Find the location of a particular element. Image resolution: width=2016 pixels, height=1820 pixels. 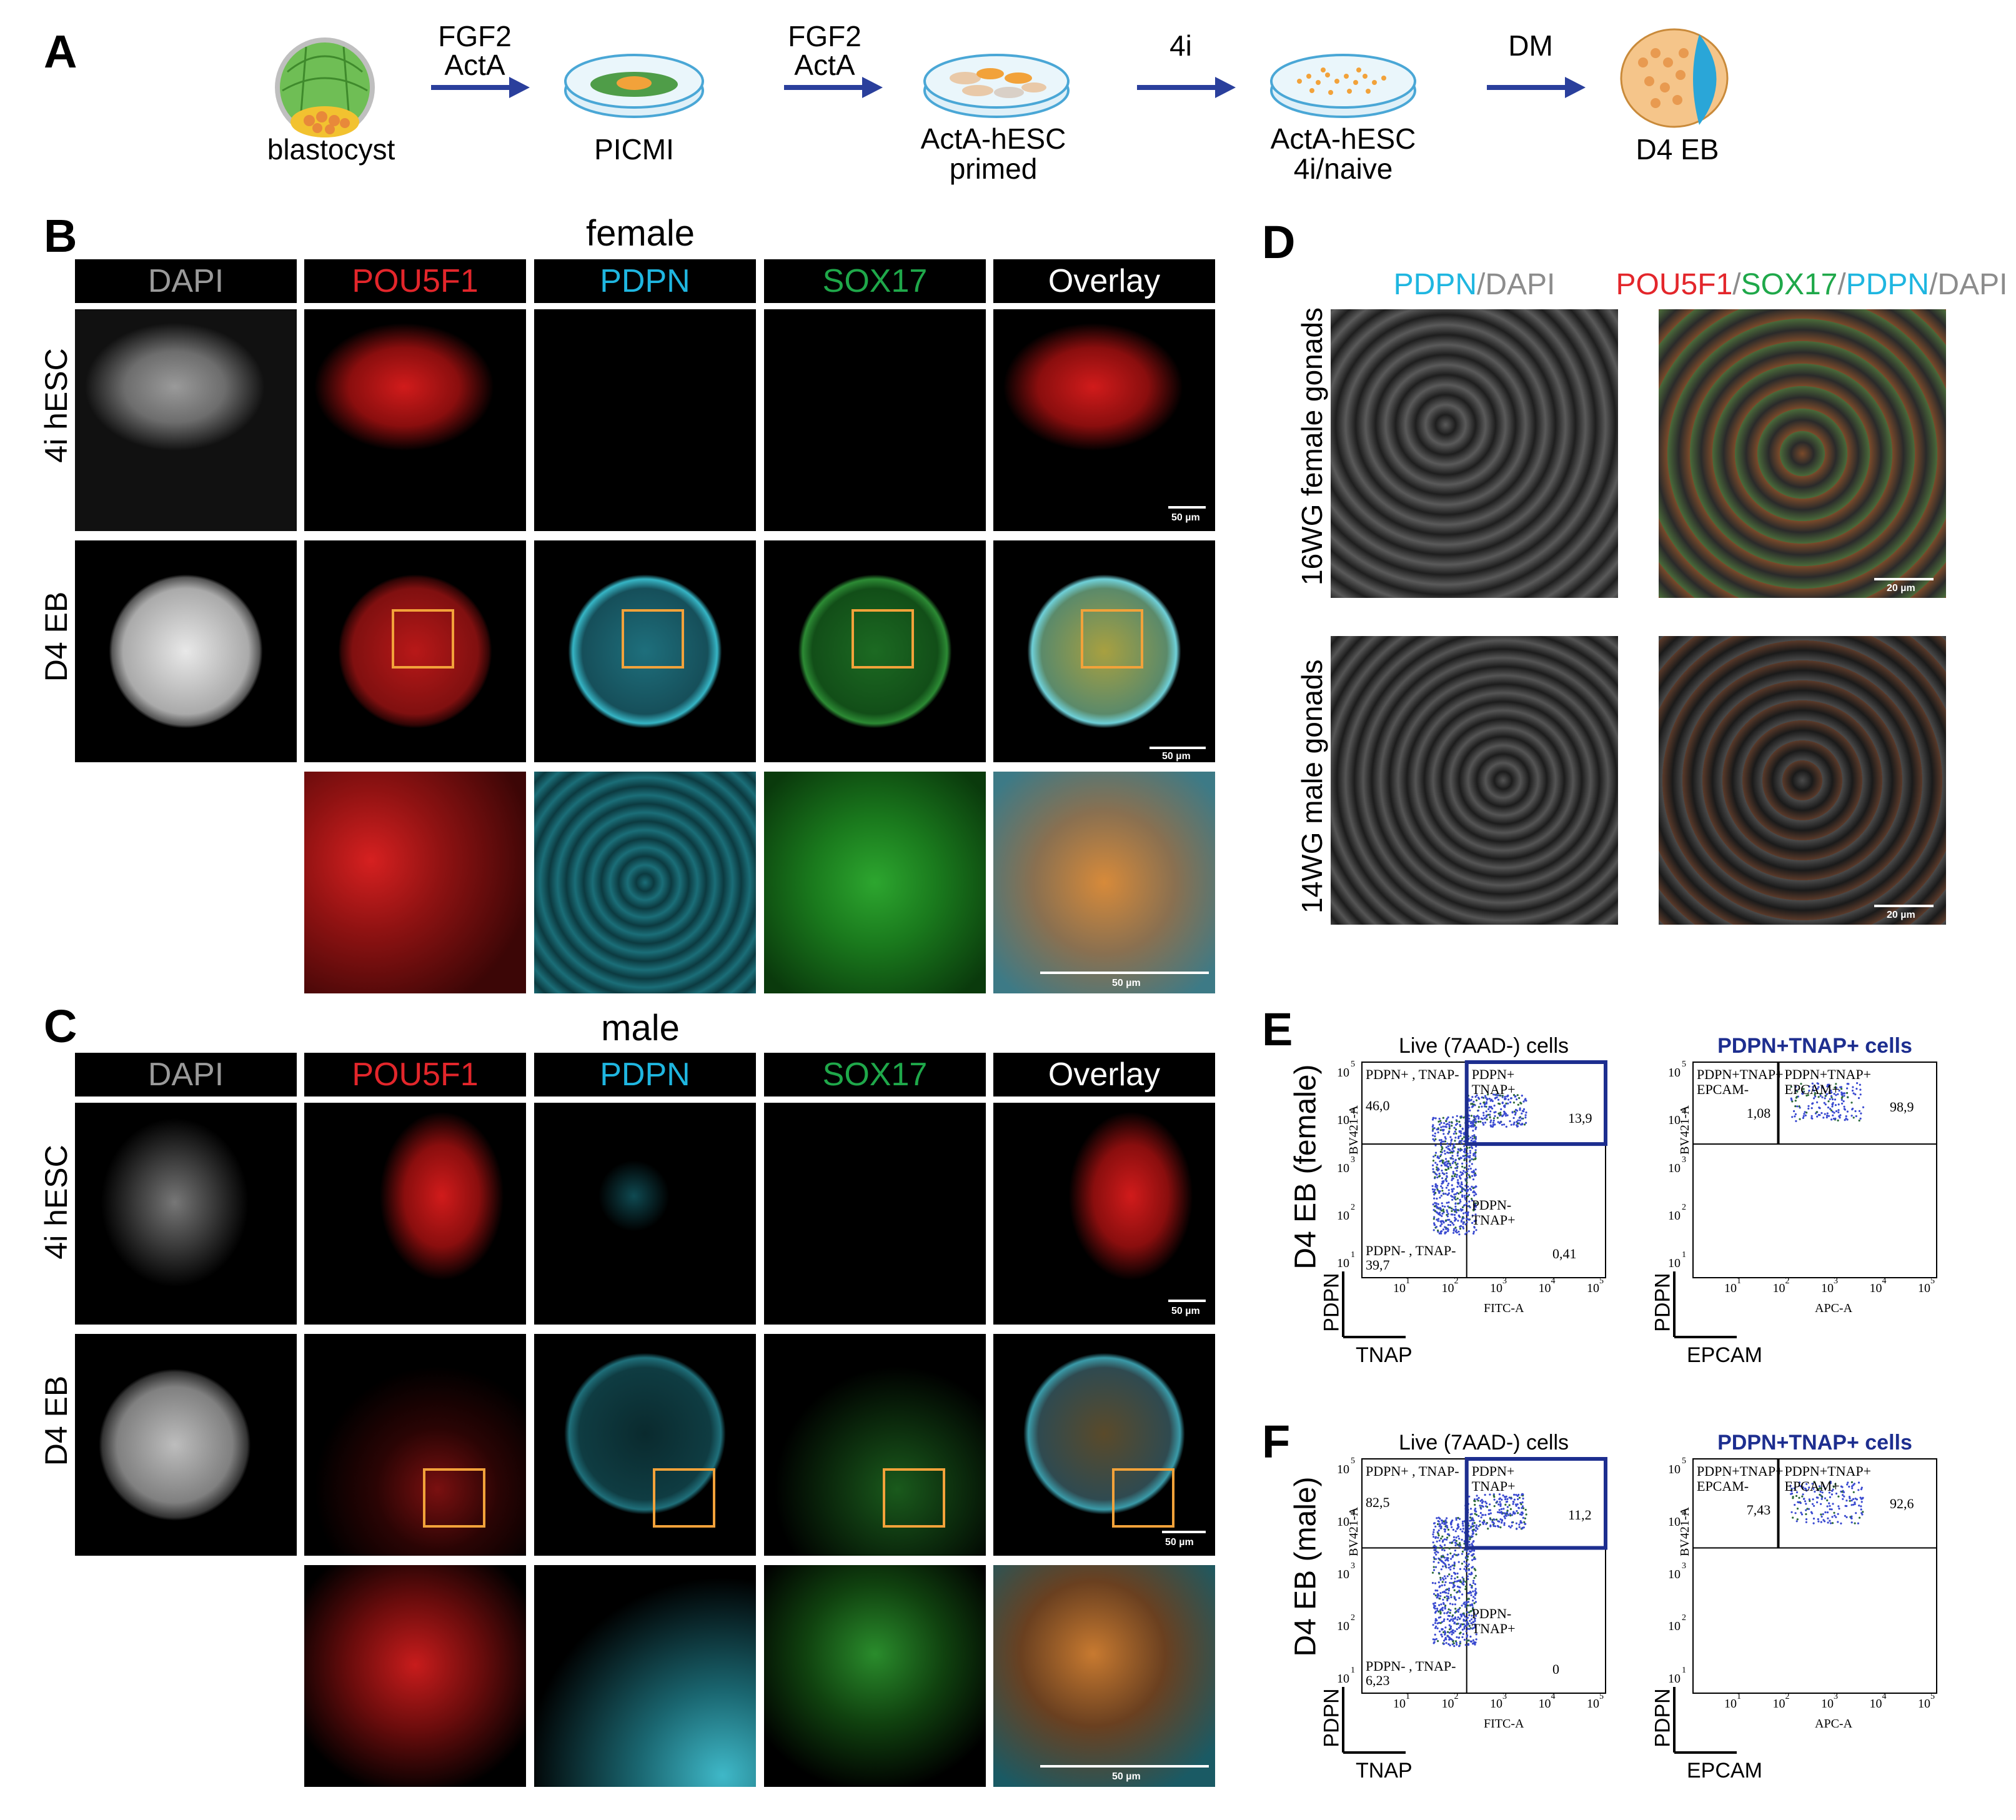

flow-plot-svg is located at coordinates (1474, 1605).